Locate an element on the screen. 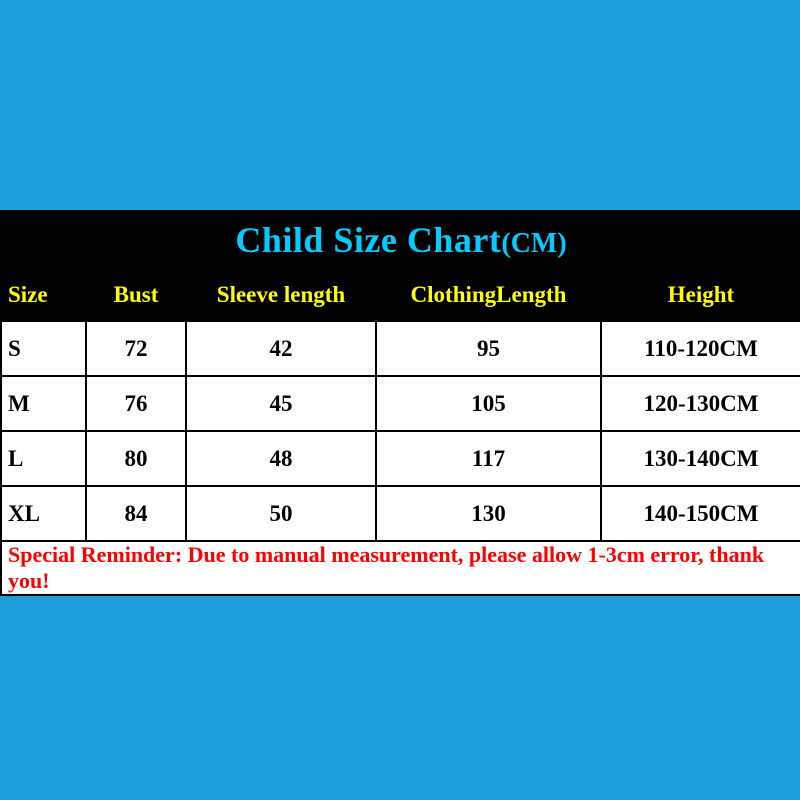  cell-clothing-length: 130 is located at coordinates (488, 513).